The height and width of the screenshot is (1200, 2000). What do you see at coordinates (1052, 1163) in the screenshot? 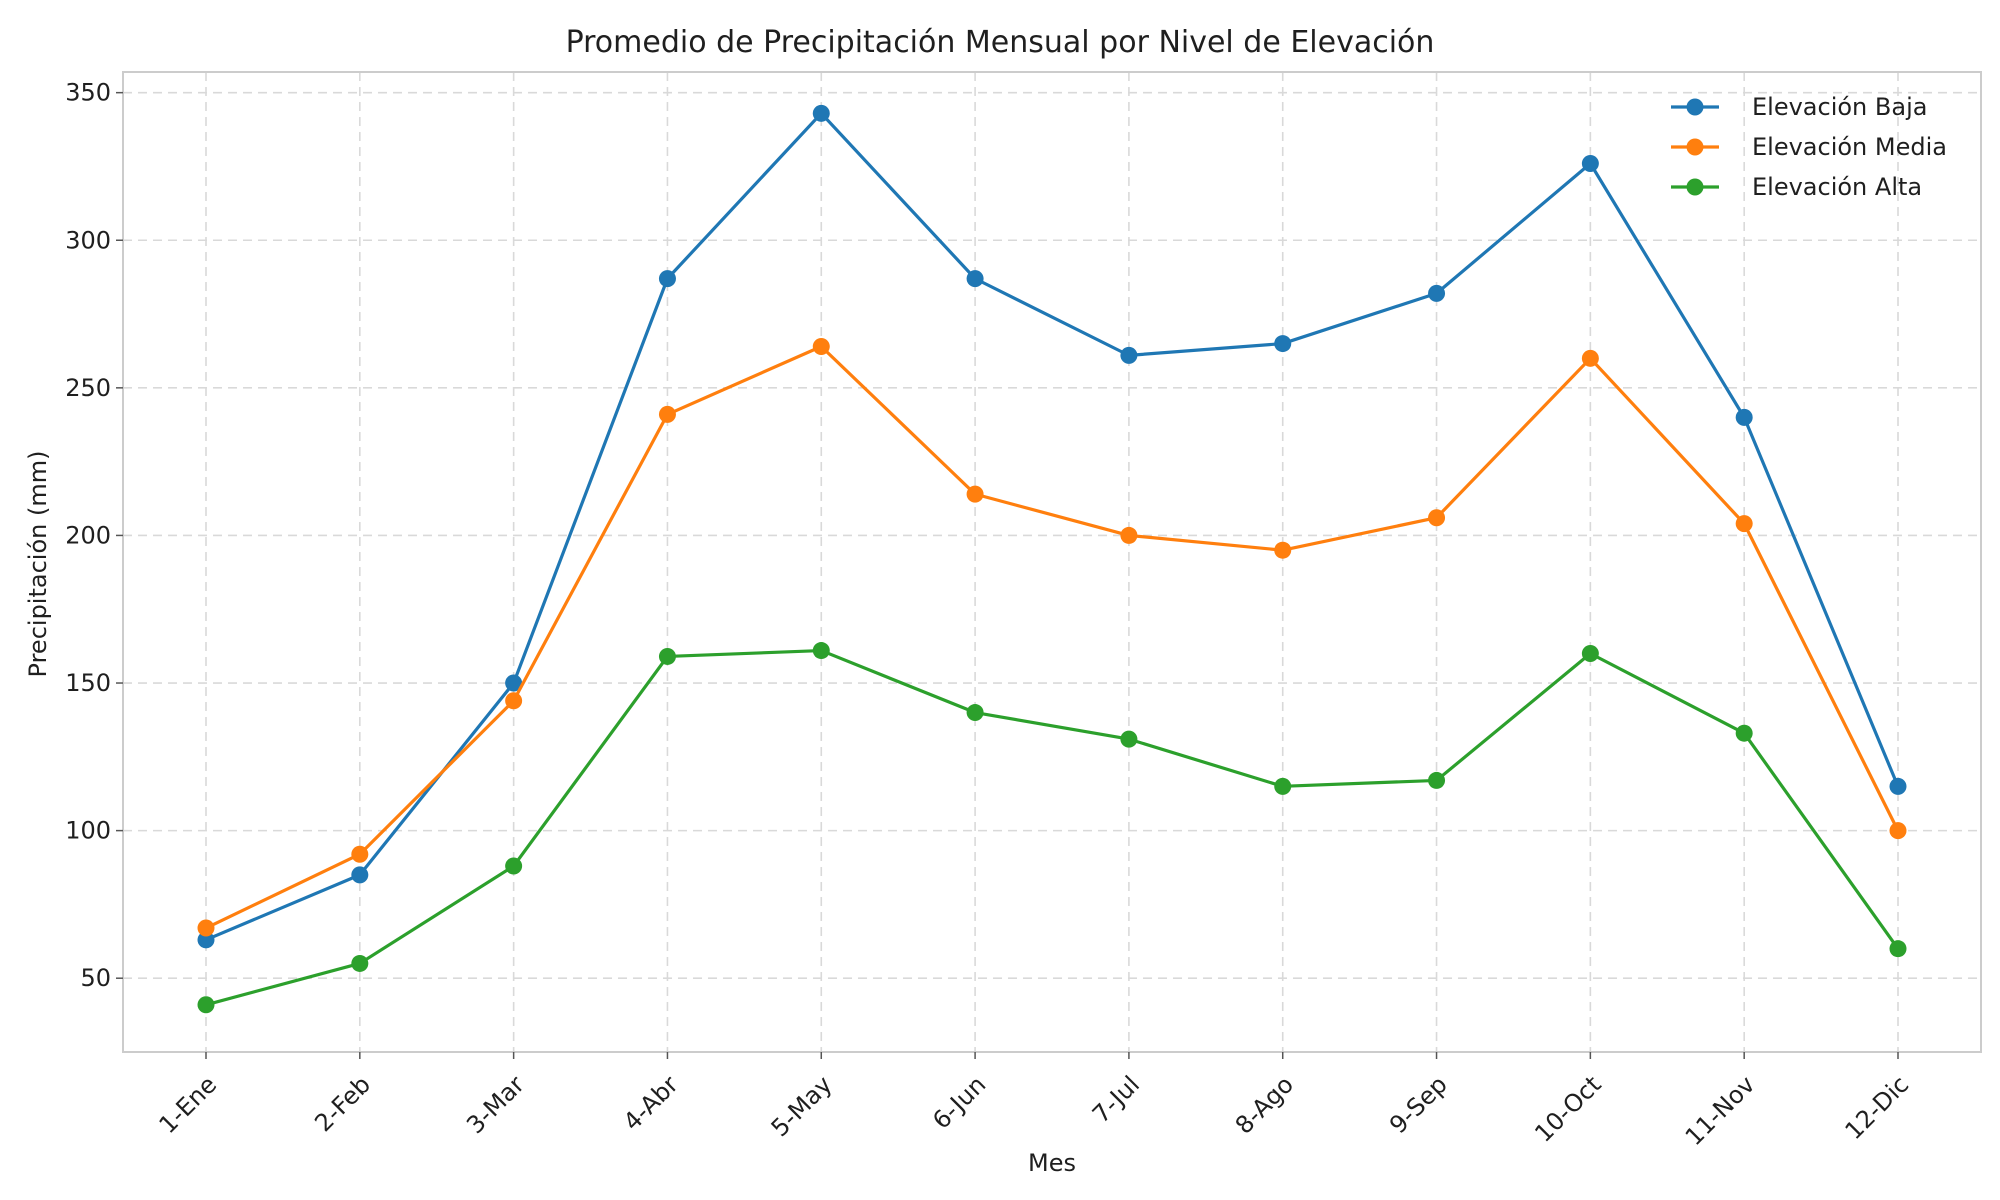
I see `x-axis-label: Mes` at bounding box center [1052, 1163].